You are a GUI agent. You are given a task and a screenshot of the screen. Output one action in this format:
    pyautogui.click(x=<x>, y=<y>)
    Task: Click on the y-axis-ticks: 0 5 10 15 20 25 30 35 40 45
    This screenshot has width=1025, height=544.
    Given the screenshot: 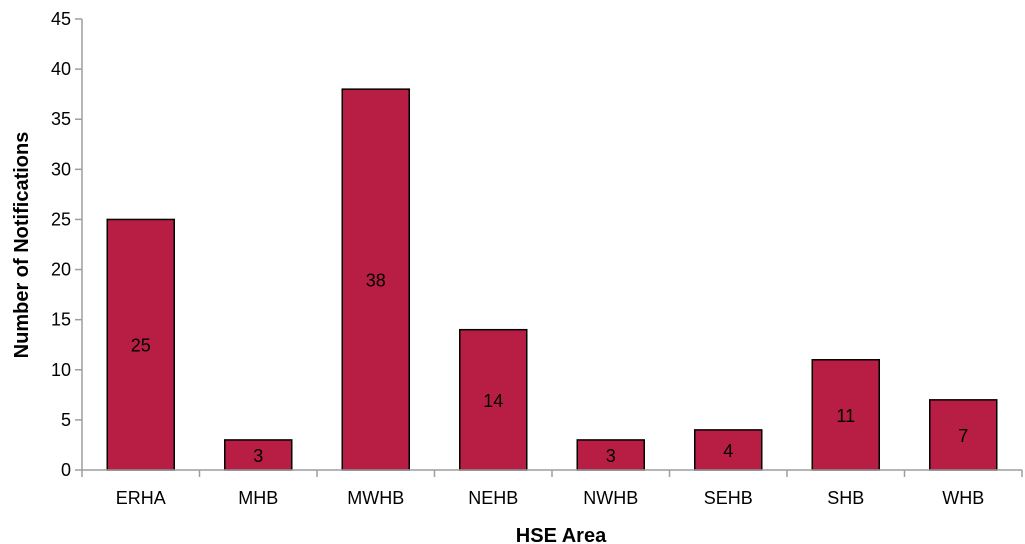 What is the action you would take?
    pyautogui.click(x=66, y=244)
    